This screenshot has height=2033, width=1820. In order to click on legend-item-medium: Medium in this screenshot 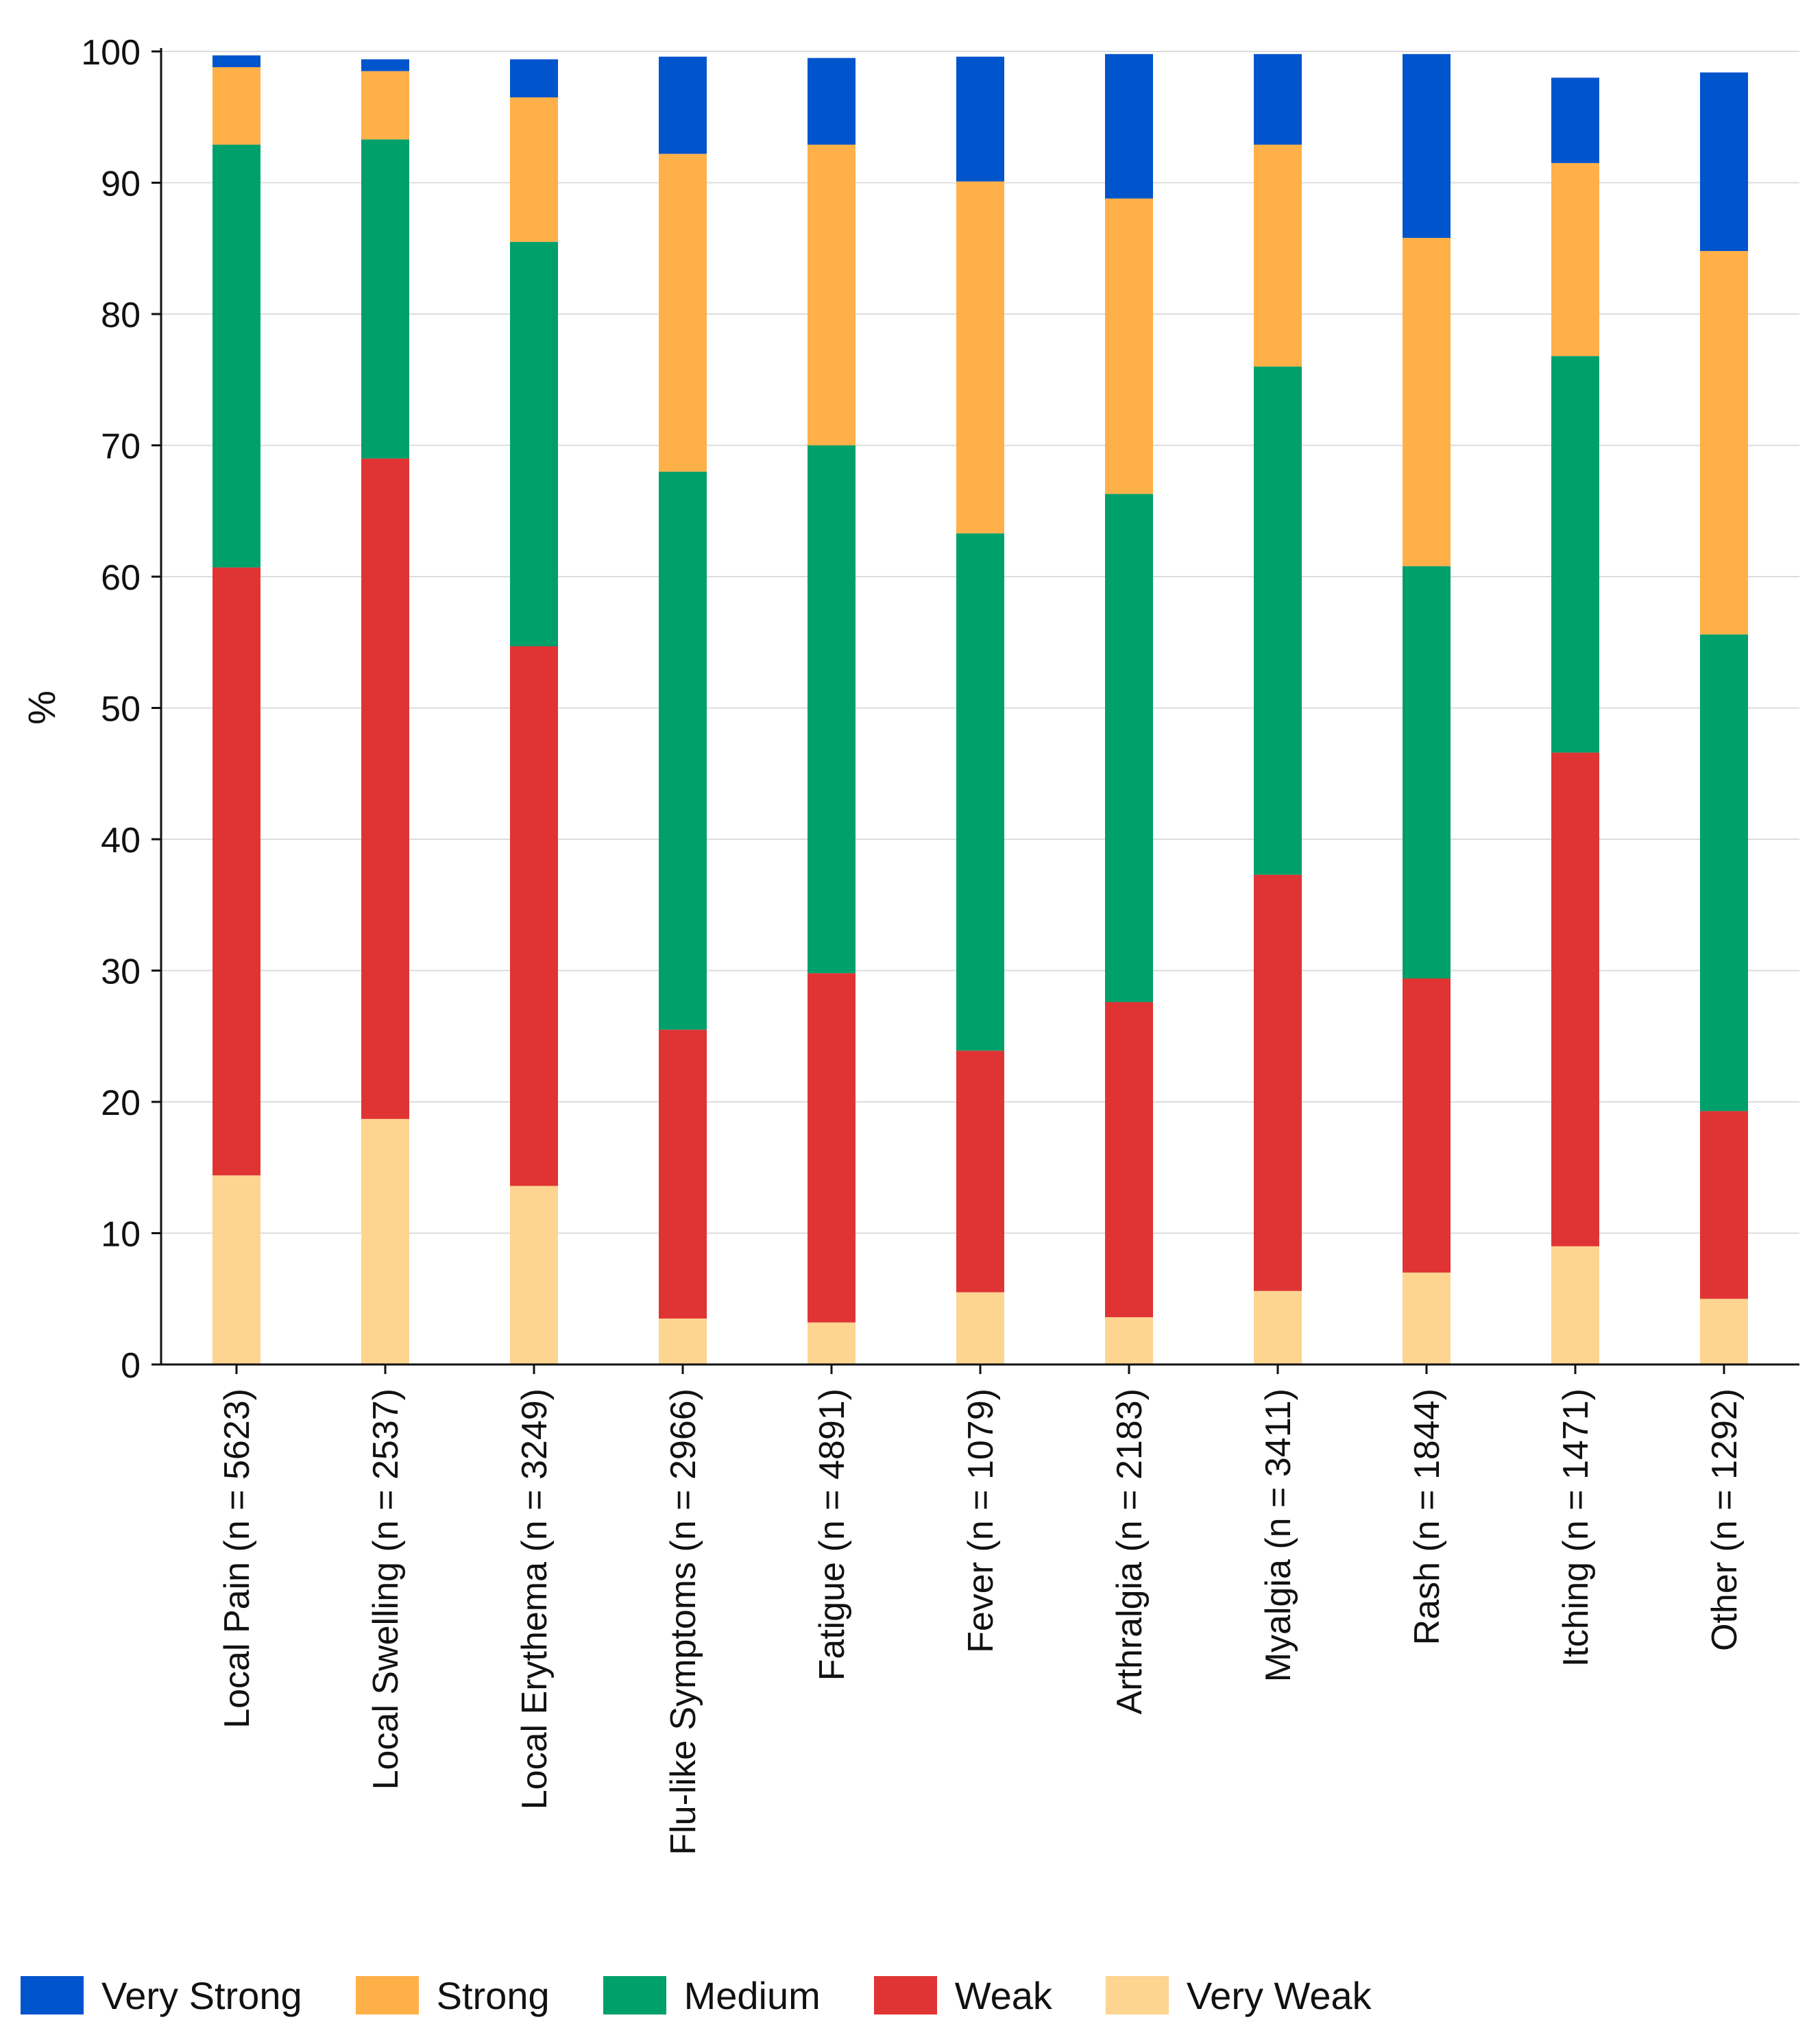, I will do `click(712, 1995)`.